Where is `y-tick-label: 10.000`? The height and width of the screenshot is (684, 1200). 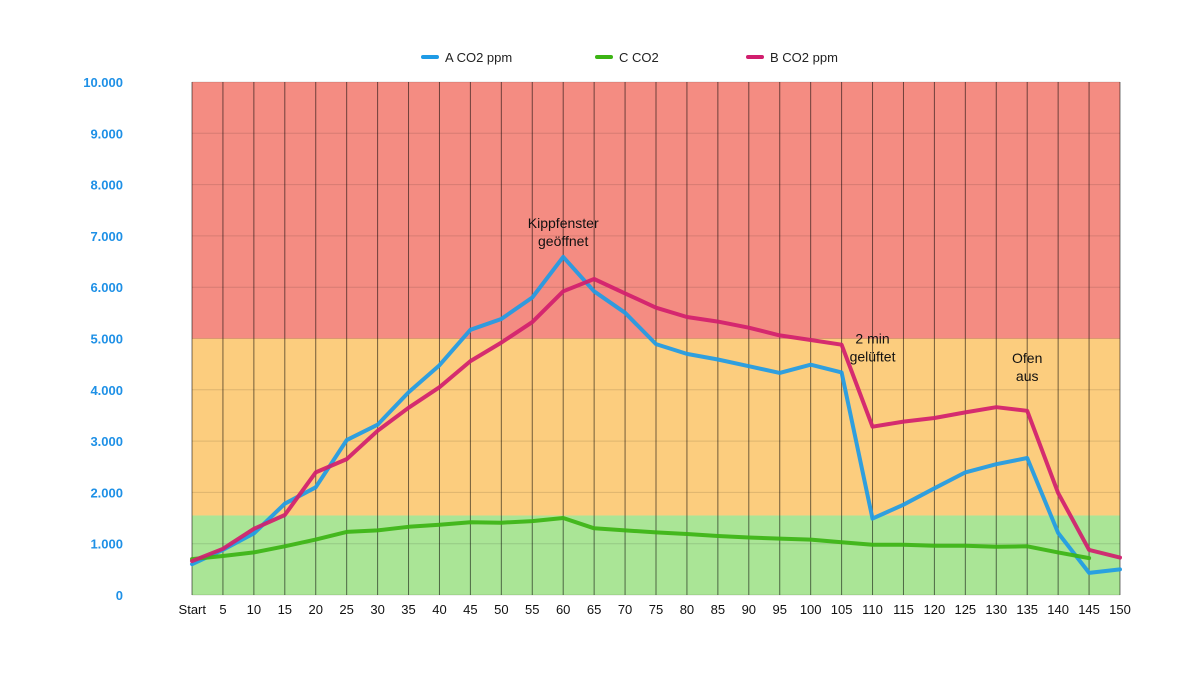 y-tick-label: 10.000 is located at coordinates (103, 82).